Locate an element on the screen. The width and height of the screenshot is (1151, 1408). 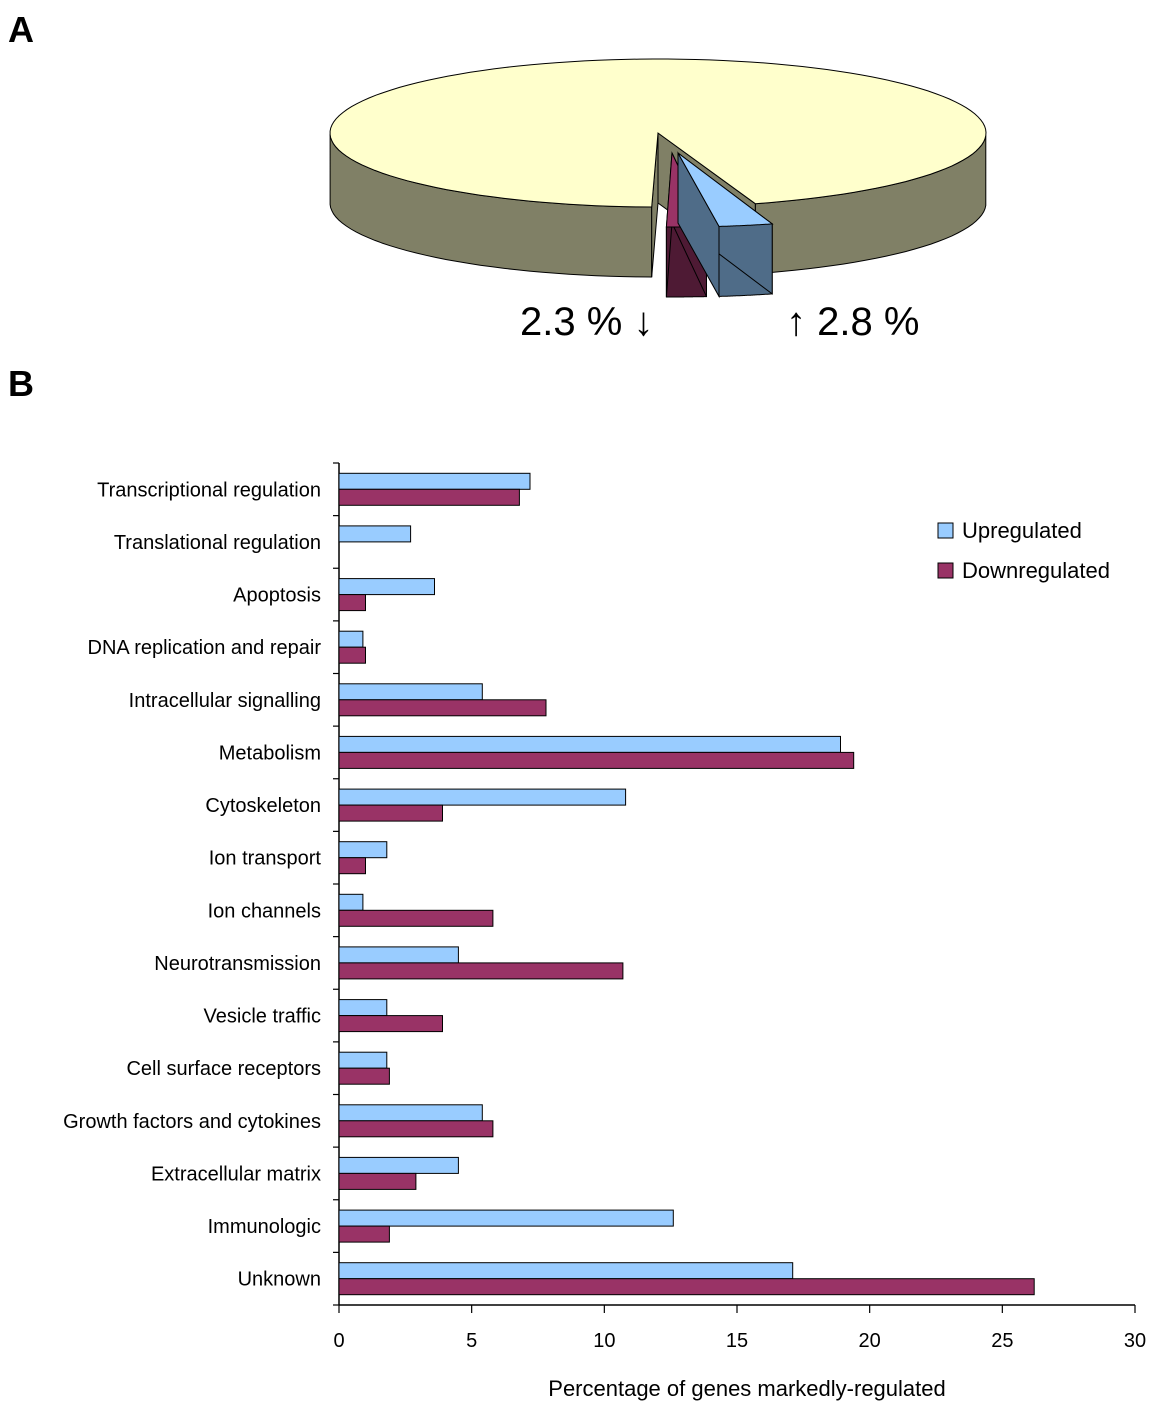
category-label: Neurotransmission is located at coordinates (237, 964).